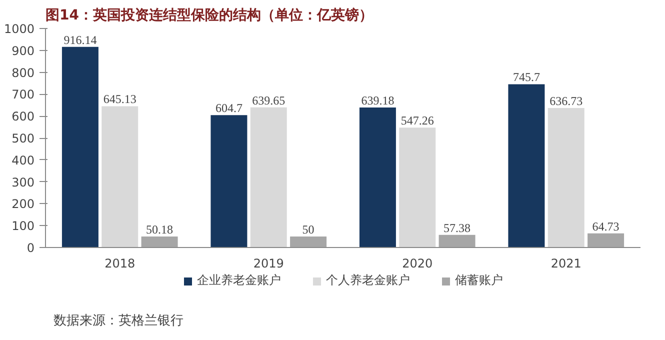  Describe the element at coordinates (308, 229) in the screenshot. I see `data-label: 50` at that location.